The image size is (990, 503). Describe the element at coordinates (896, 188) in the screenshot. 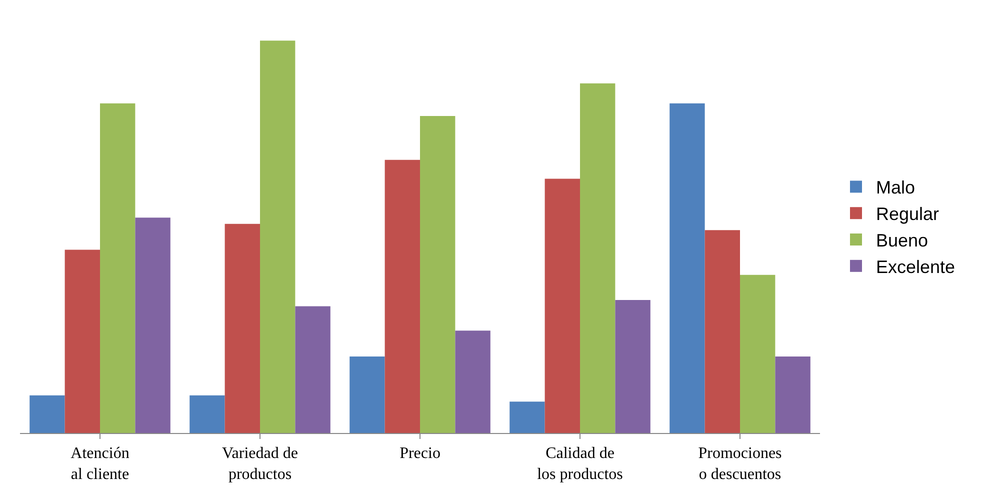

I see `legend-label: Malo` at that location.